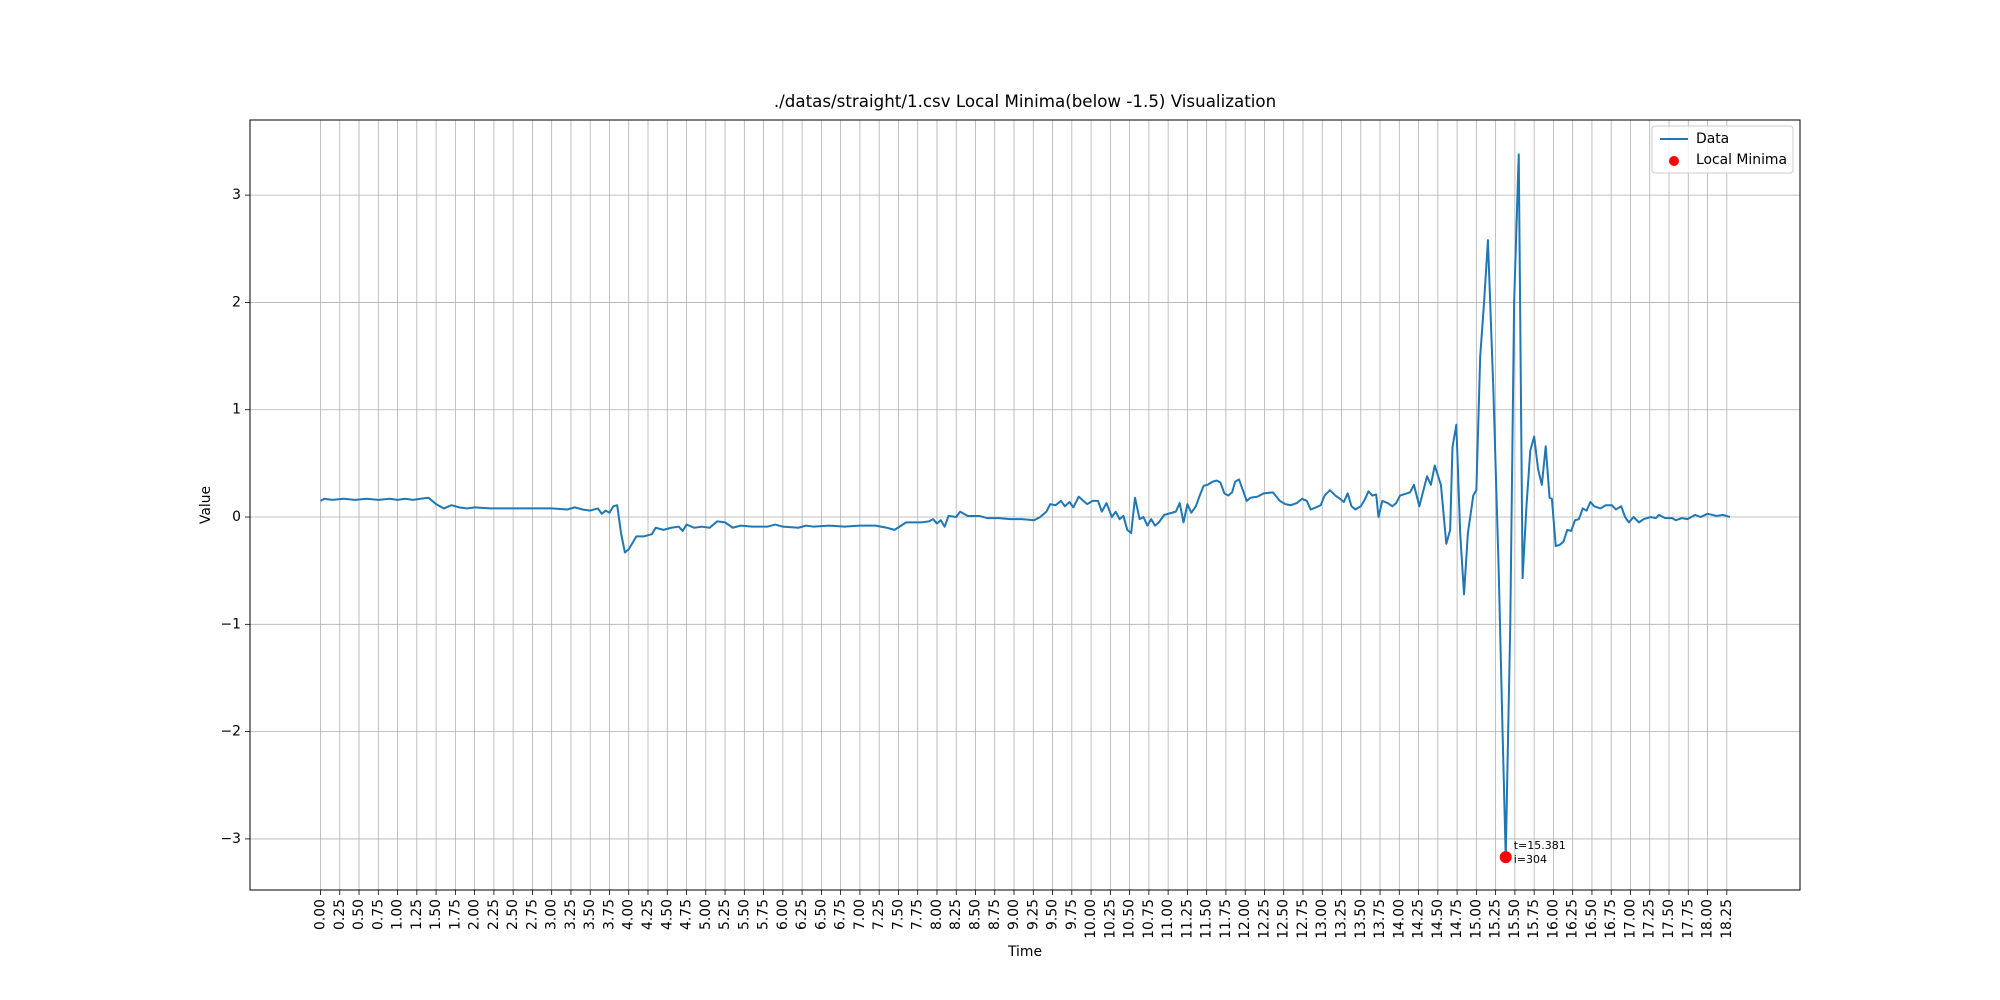 This screenshot has height=1000, width=2000. Describe the element at coordinates (1399, 919) in the screenshot. I see `x-tick-label: 14.00` at that location.